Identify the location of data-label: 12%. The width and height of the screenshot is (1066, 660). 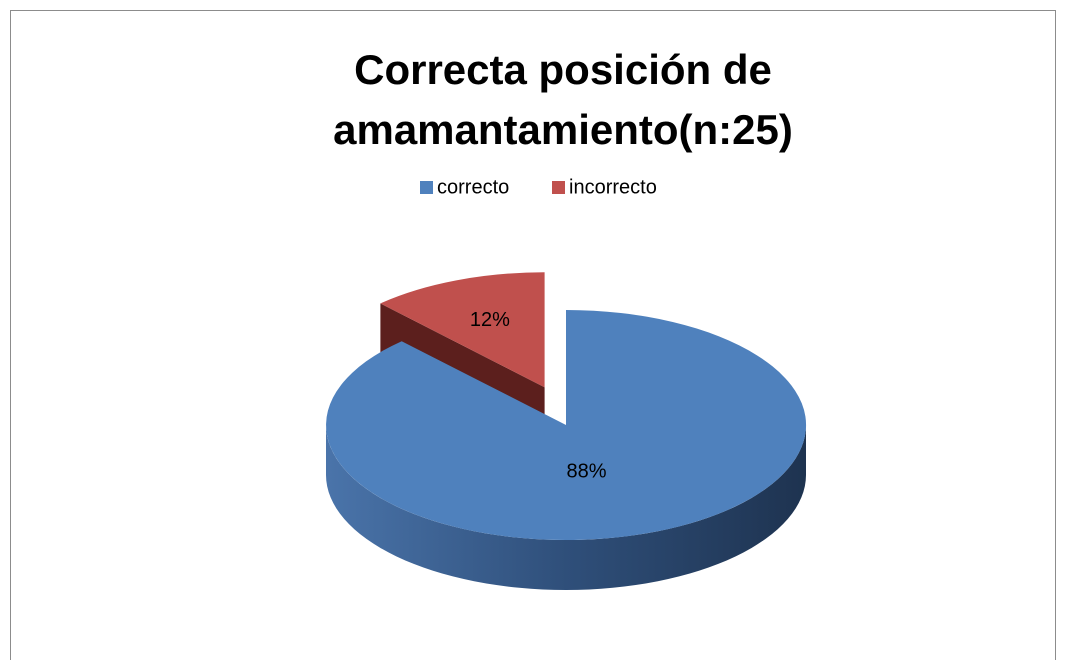
(490, 320).